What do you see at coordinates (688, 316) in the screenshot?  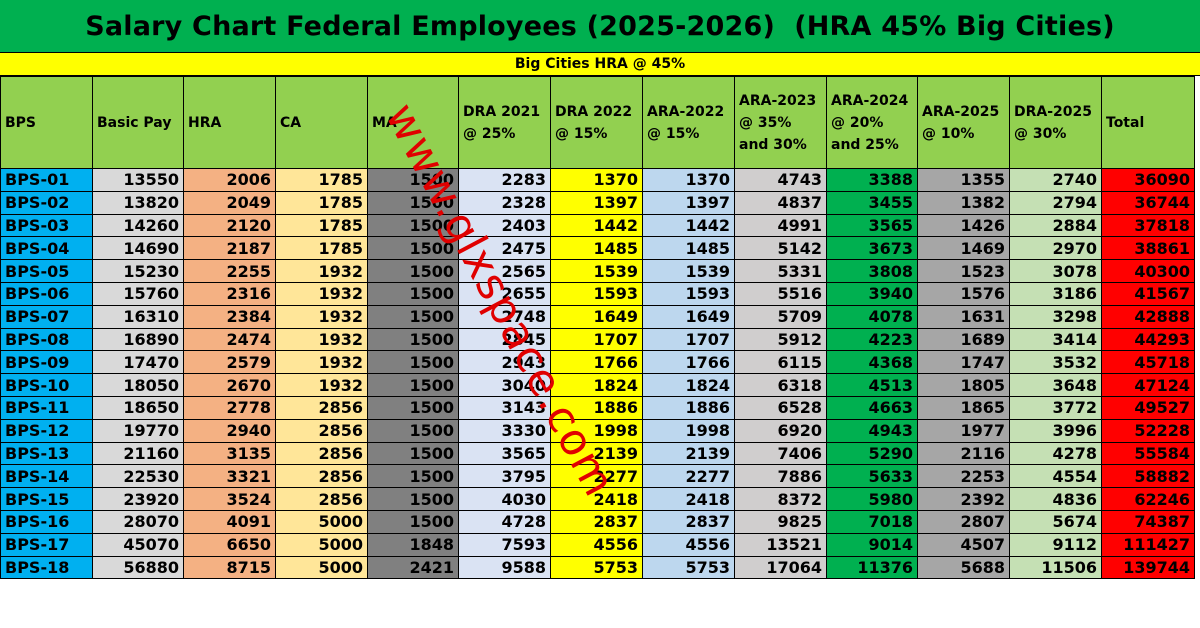 I see `ara-2022-cell: 1649` at bounding box center [688, 316].